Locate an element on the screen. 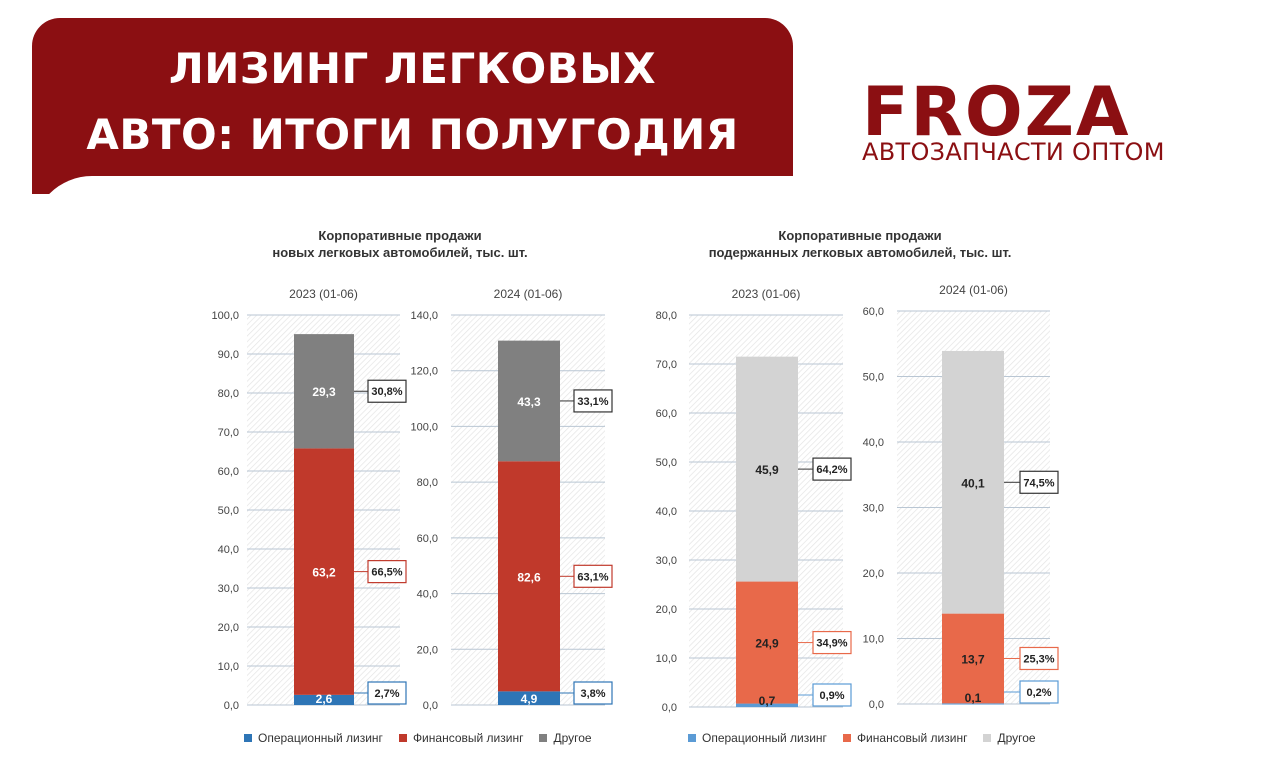  left-legend-item-other: Другое is located at coordinates (565, 738).